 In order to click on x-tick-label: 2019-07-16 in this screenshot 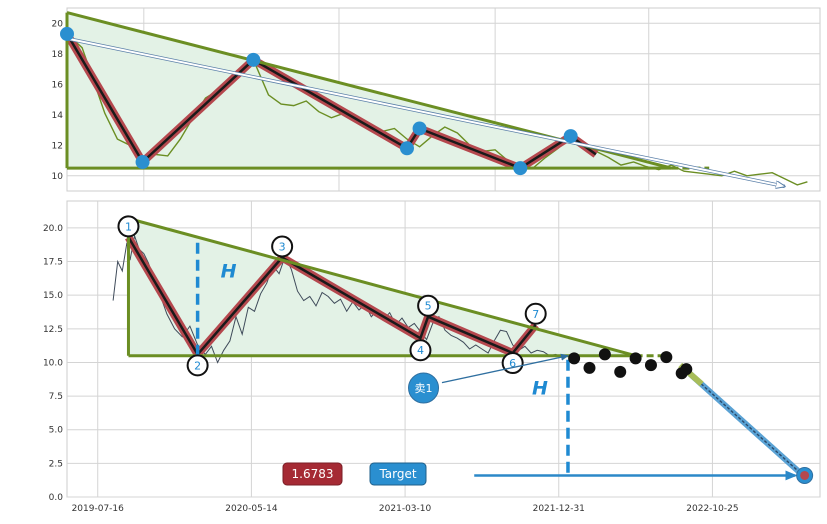, I will do `click(98, 509)`.